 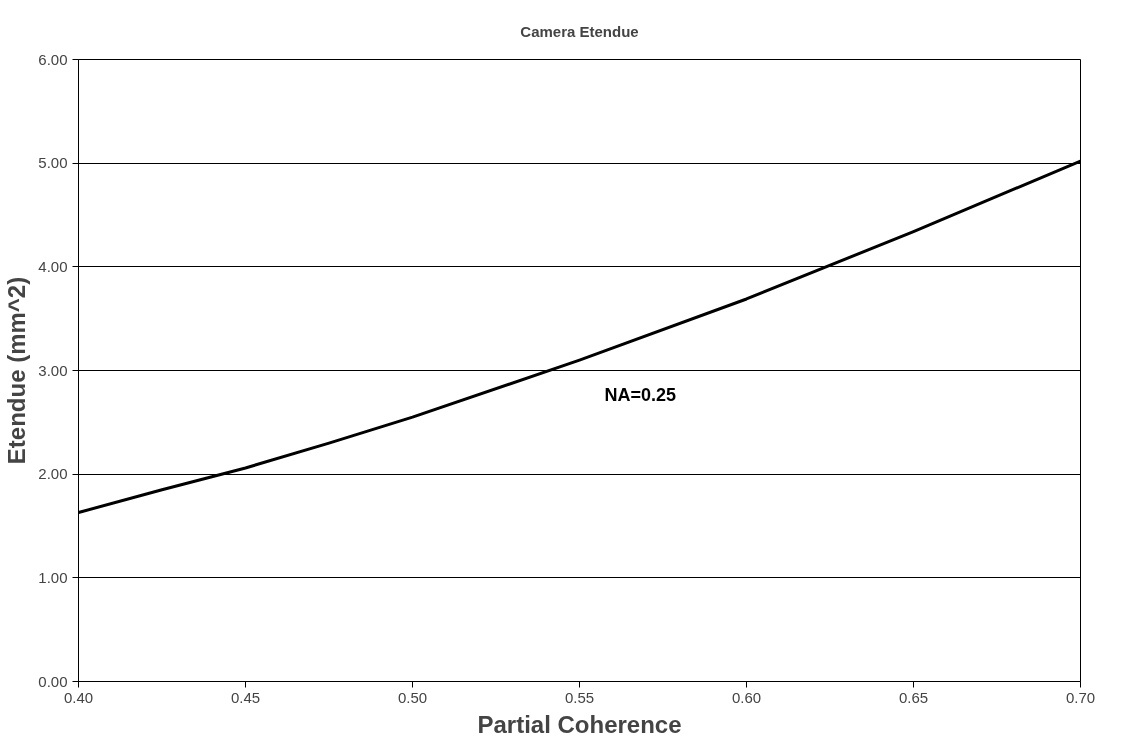 I want to click on x-tick-label: 0.50, so click(x=412, y=697).